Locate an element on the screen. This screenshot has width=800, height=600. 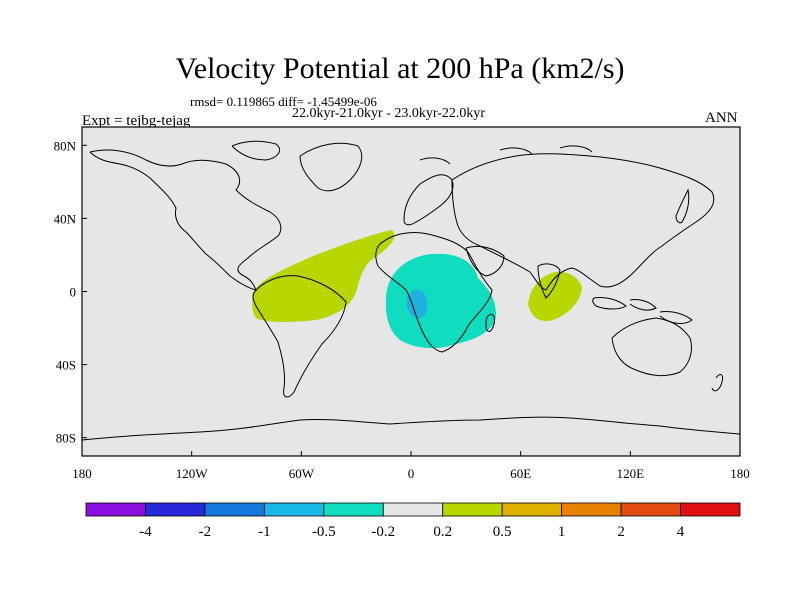
colorbar-label: 0.5 is located at coordinates (502, 532).